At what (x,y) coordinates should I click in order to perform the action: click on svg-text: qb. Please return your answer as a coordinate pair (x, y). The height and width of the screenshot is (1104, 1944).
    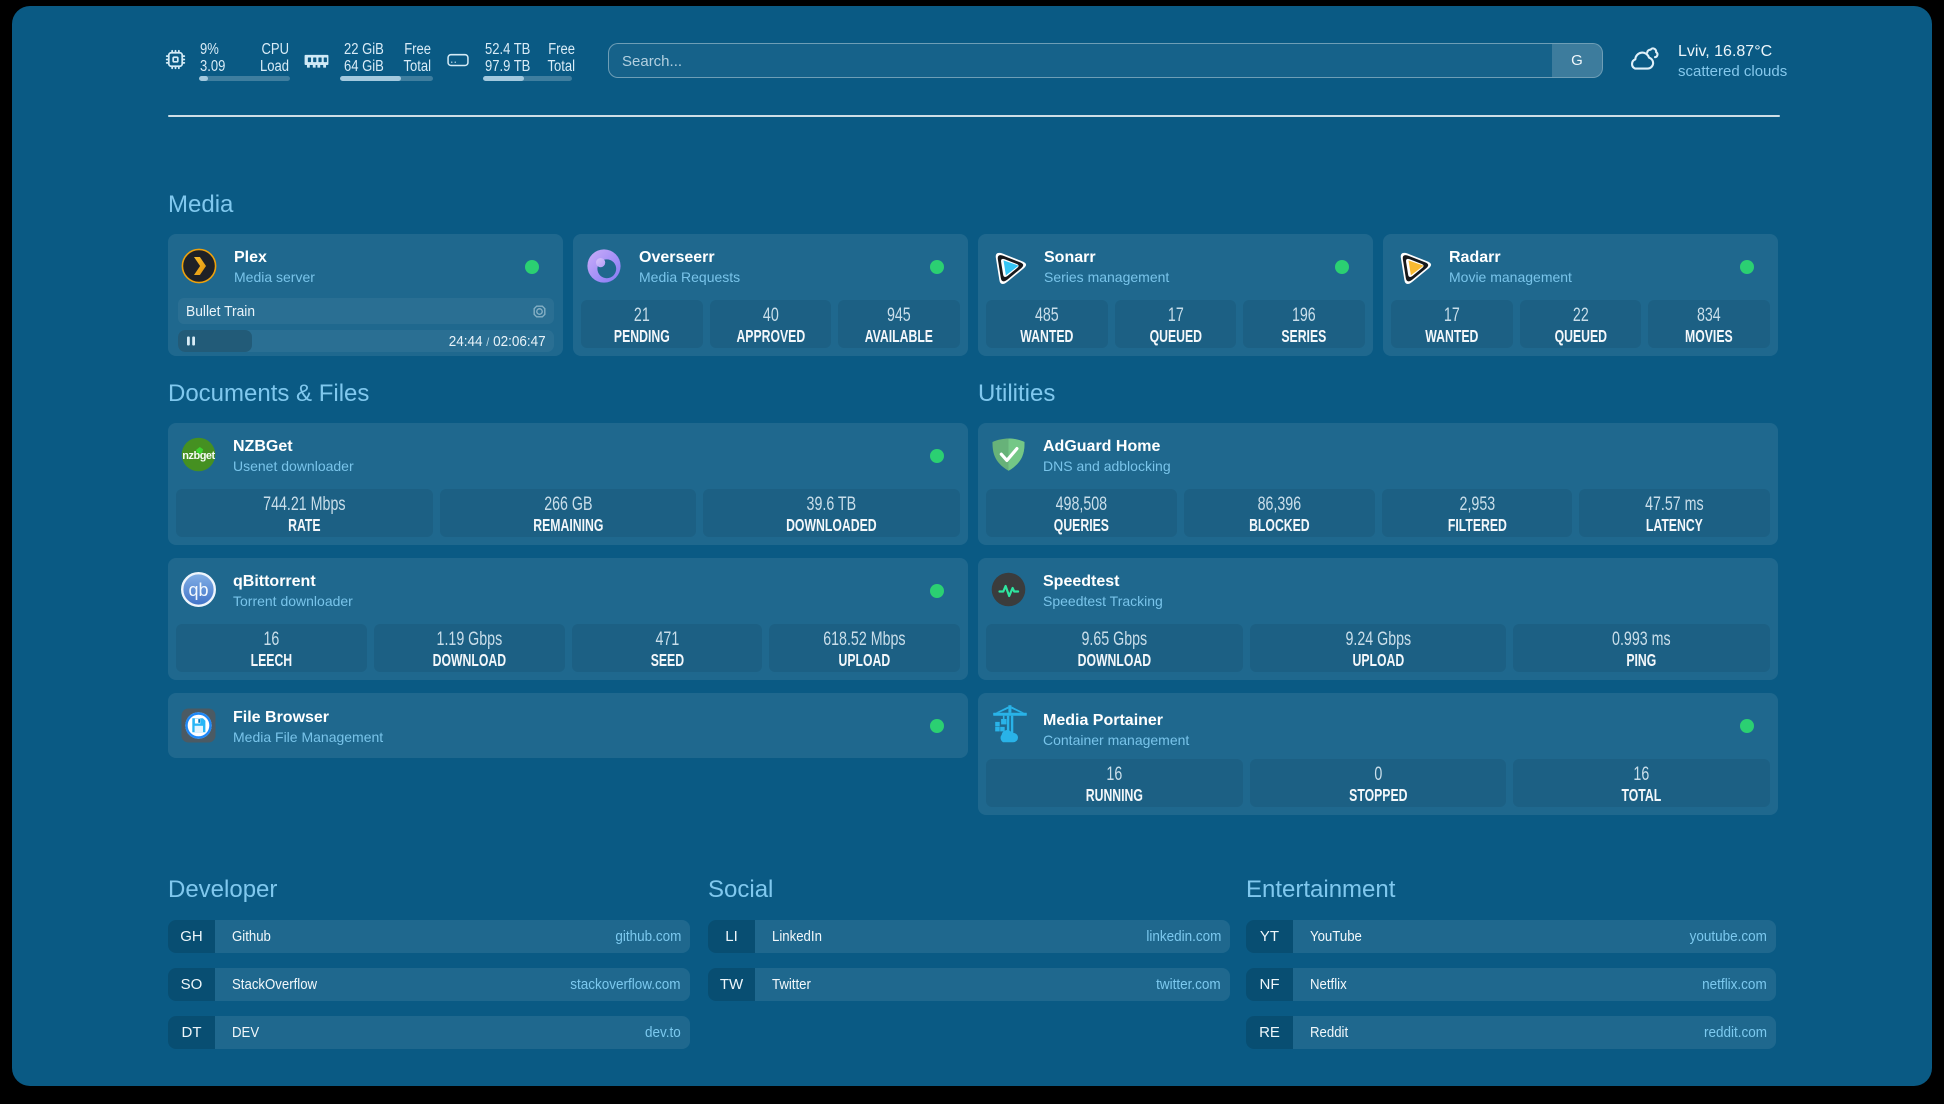
    Looking at the image, I should click on (198, 590).